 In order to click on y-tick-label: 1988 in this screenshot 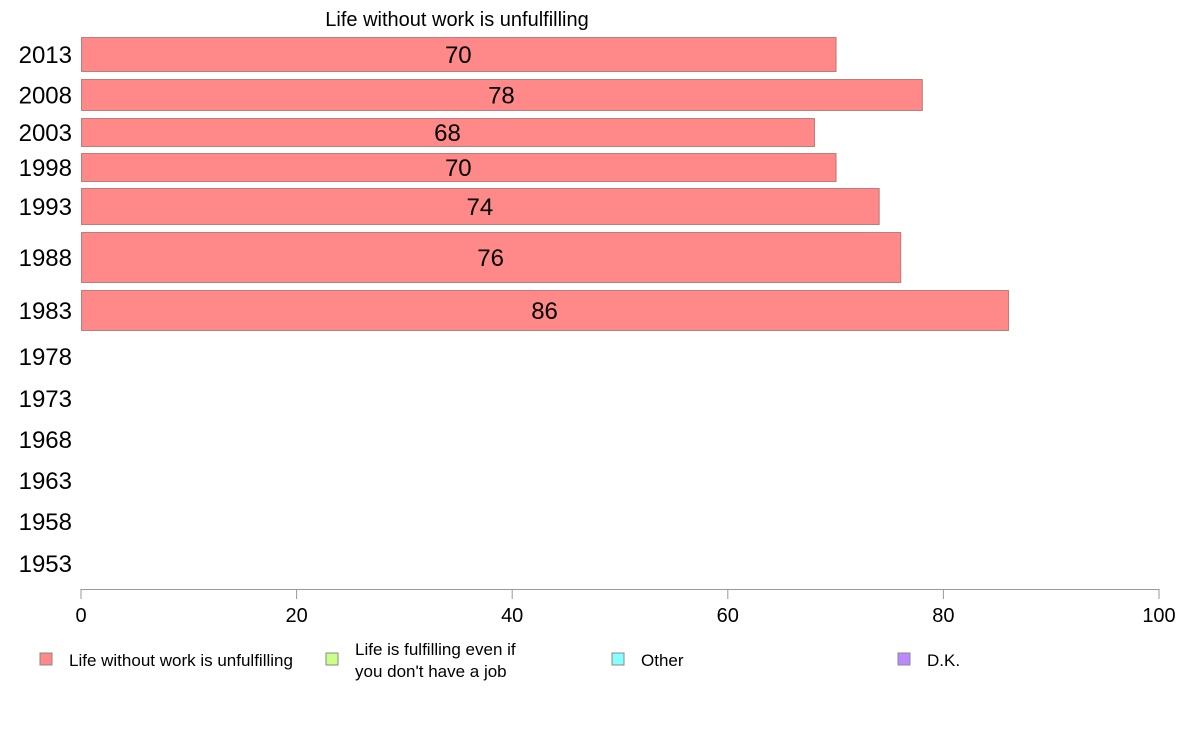, I will do `click(45, 258)`.